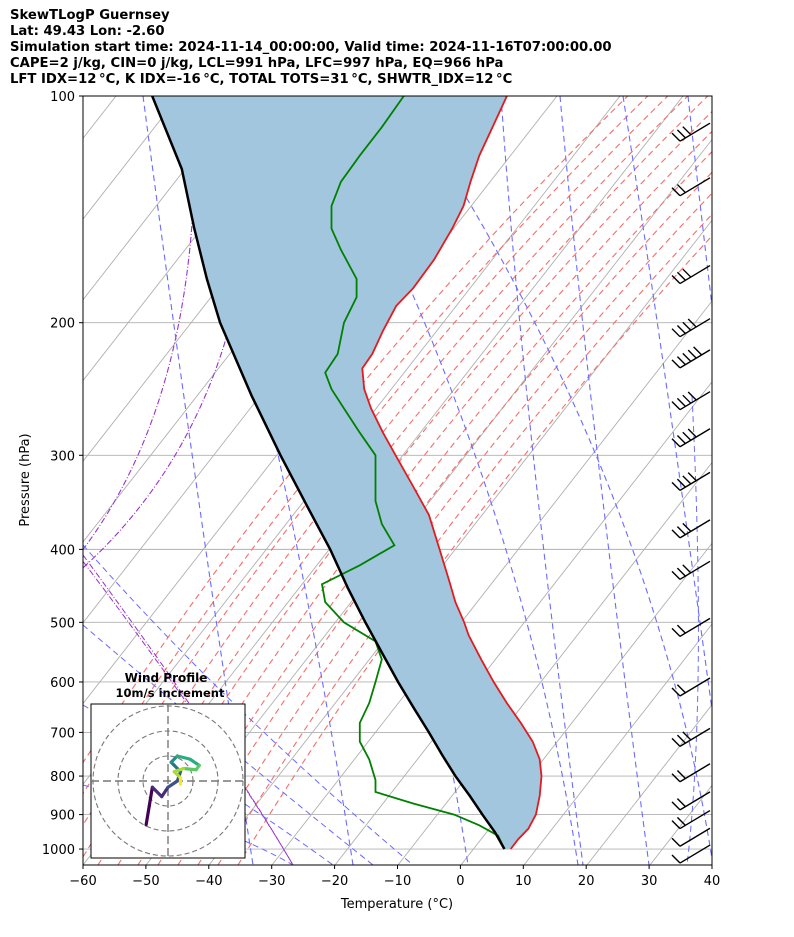 This screenshot has height=937, width=794. I want to click on y-tick-label: 600, so click(62, 683).